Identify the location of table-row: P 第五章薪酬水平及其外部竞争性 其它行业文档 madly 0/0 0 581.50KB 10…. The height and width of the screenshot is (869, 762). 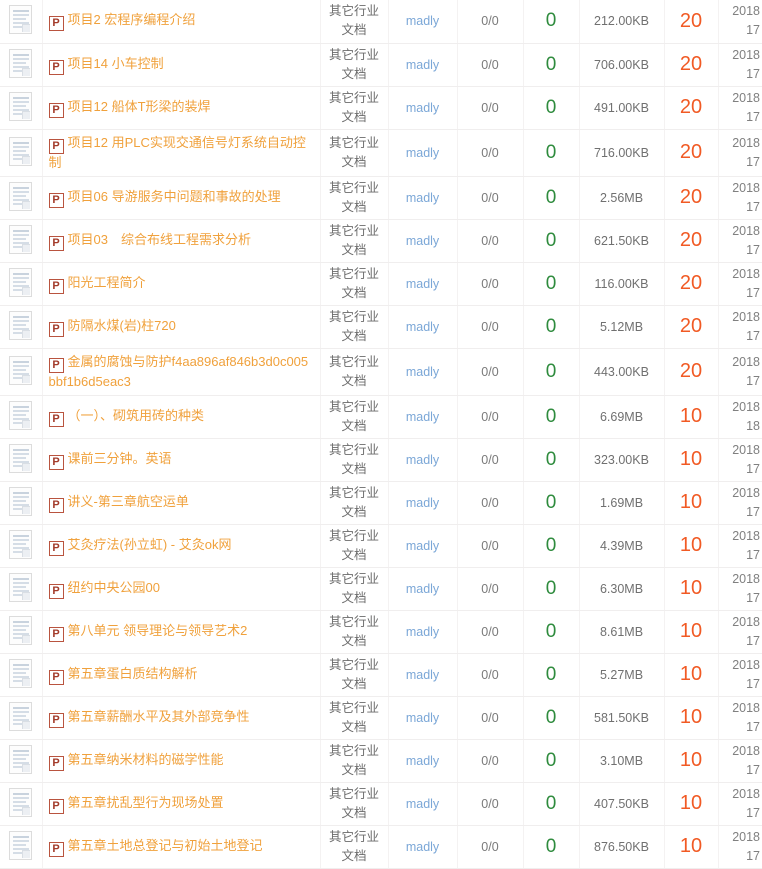
(381, 718).